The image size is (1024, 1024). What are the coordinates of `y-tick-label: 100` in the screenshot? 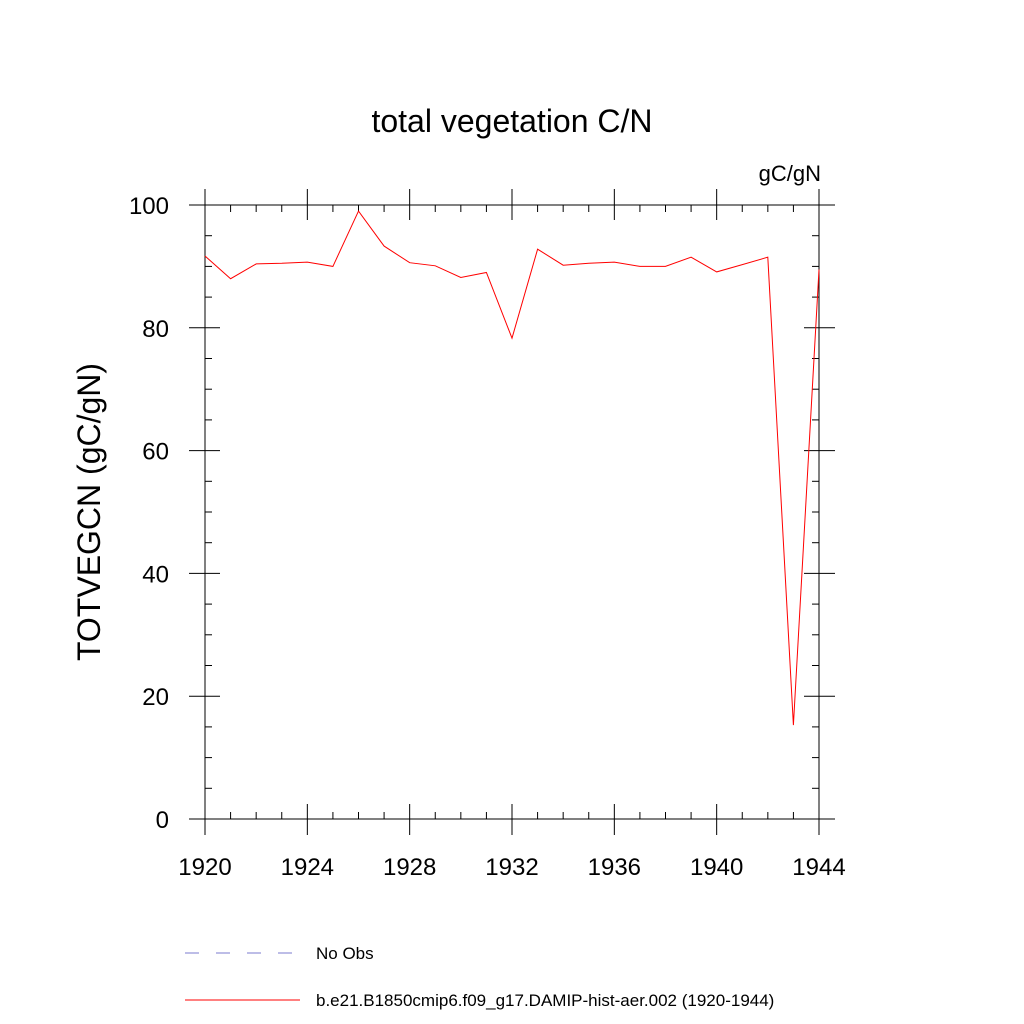 It's located at (149, 206).